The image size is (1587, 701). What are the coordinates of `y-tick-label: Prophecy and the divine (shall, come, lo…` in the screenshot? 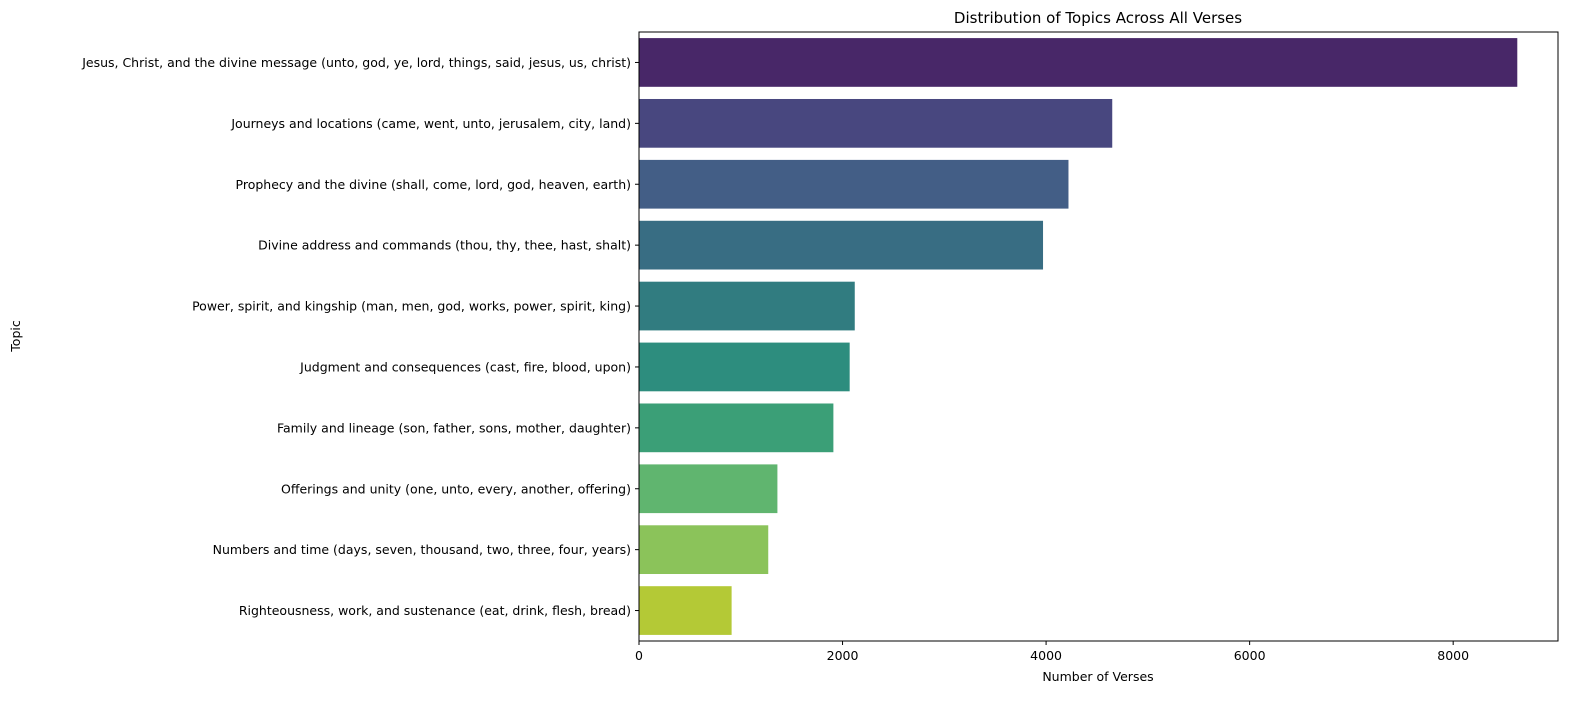 It's located at (433, 184).